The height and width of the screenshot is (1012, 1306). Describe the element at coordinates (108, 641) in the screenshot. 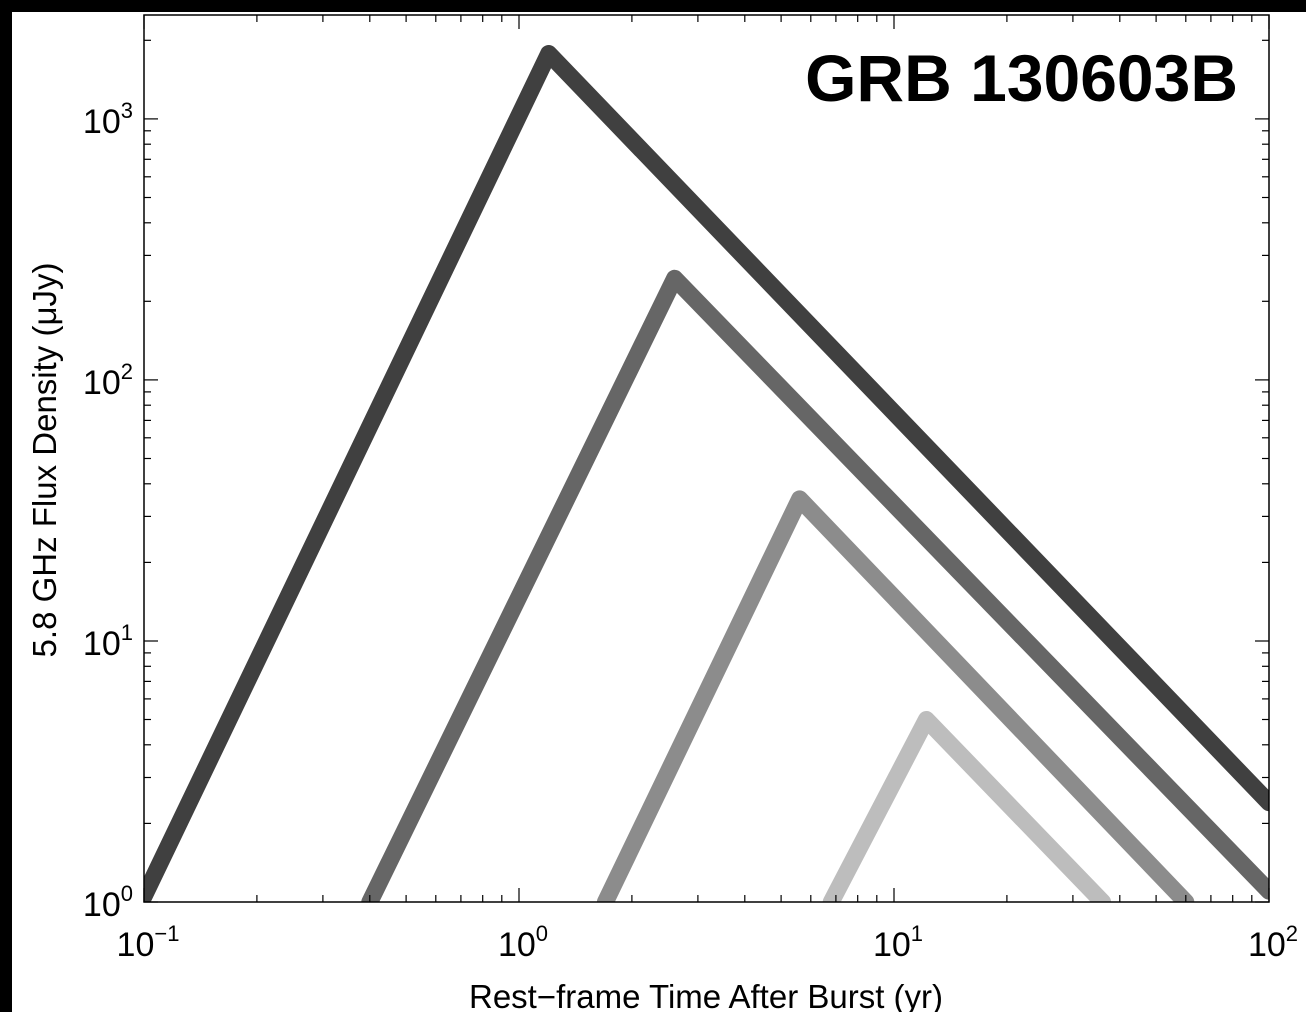

I see `y-tick-label: 10¹` at that location.